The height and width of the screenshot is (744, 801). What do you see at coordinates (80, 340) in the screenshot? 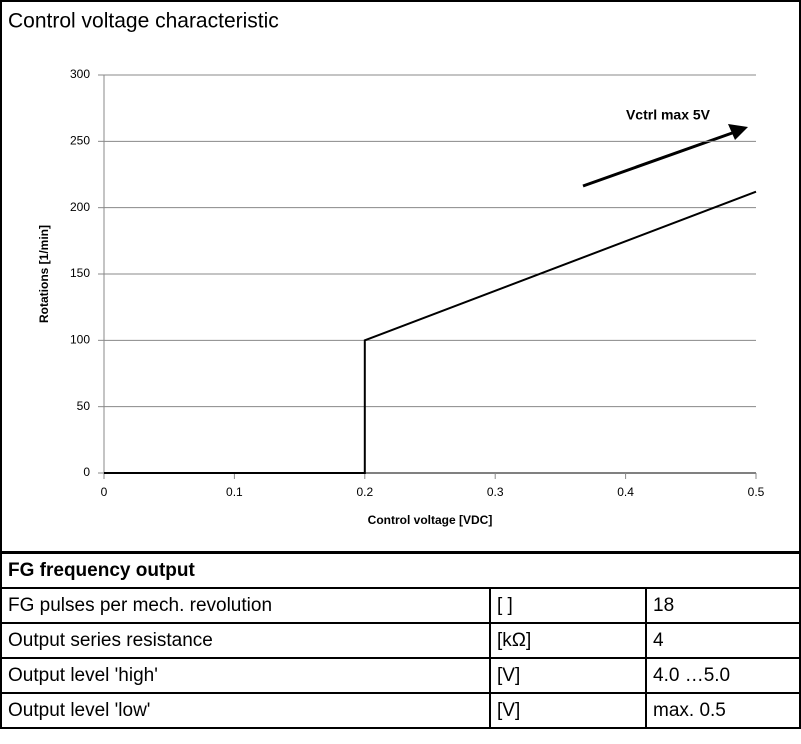
I see `y-tick-label: 100` at bounding box center [80, 340].